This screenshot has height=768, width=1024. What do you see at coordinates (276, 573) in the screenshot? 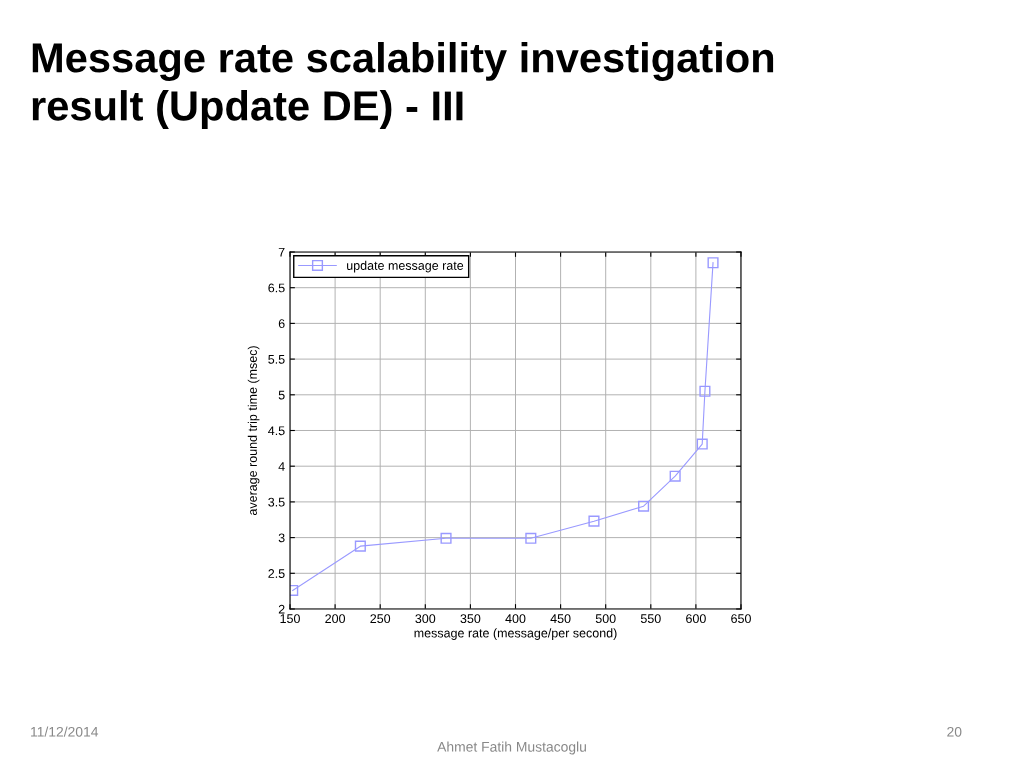
I see `y-tick-label: 2.5` at bounding box center [276, 573].